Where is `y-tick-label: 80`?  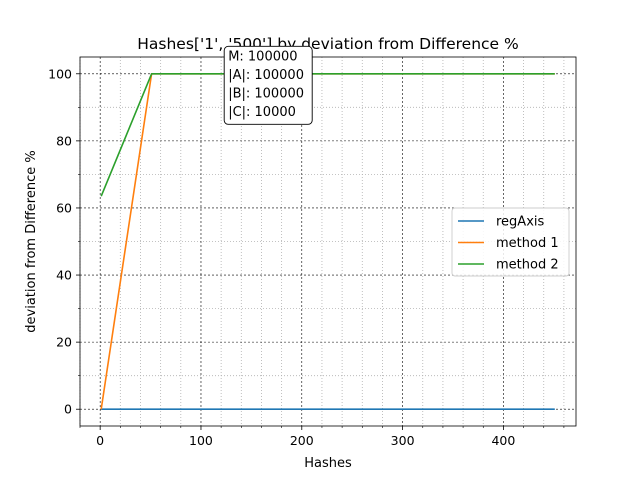
y-tick-label: 80 is located at coordinates (64, 140).